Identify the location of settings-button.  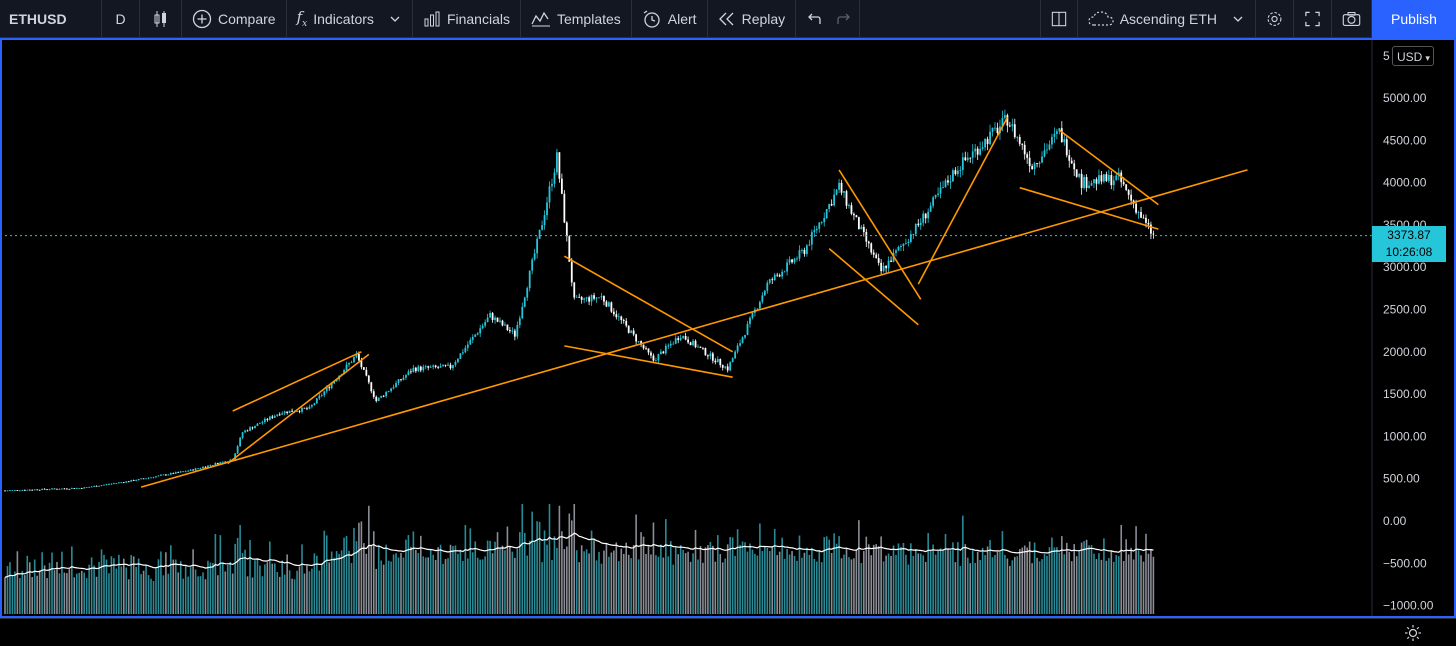
(1275, 19).